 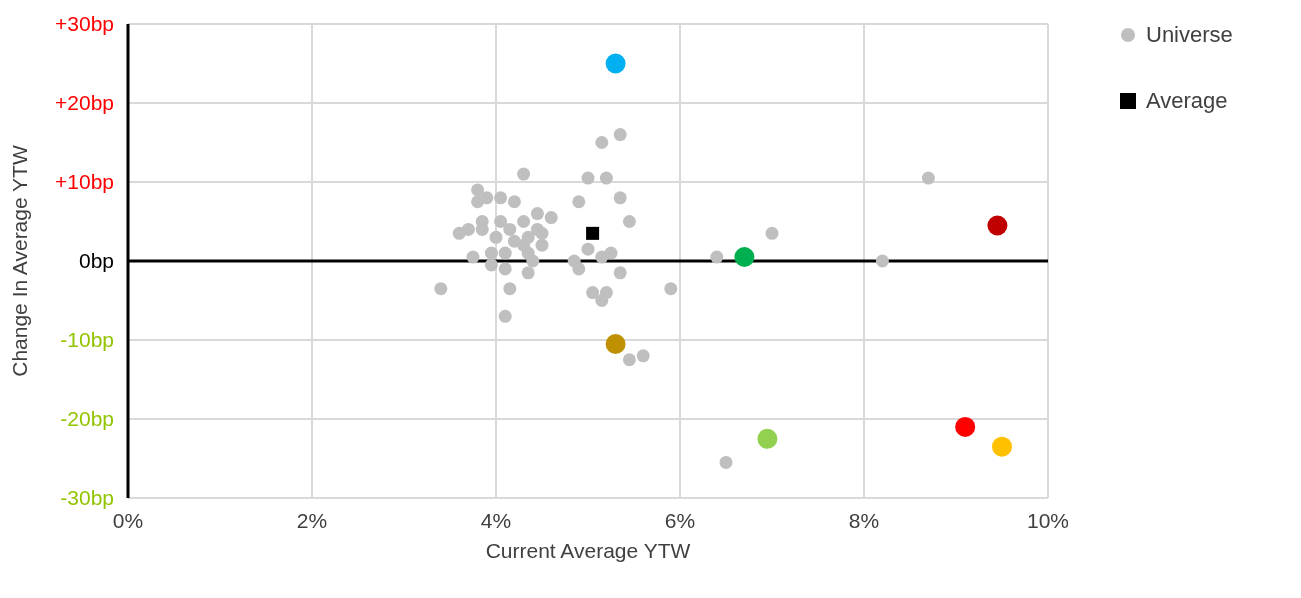 What do you see at coordinates (84, 23) in the screenshot?
I see `y-tick-label: +30bp` at bounding box center [84, 23].